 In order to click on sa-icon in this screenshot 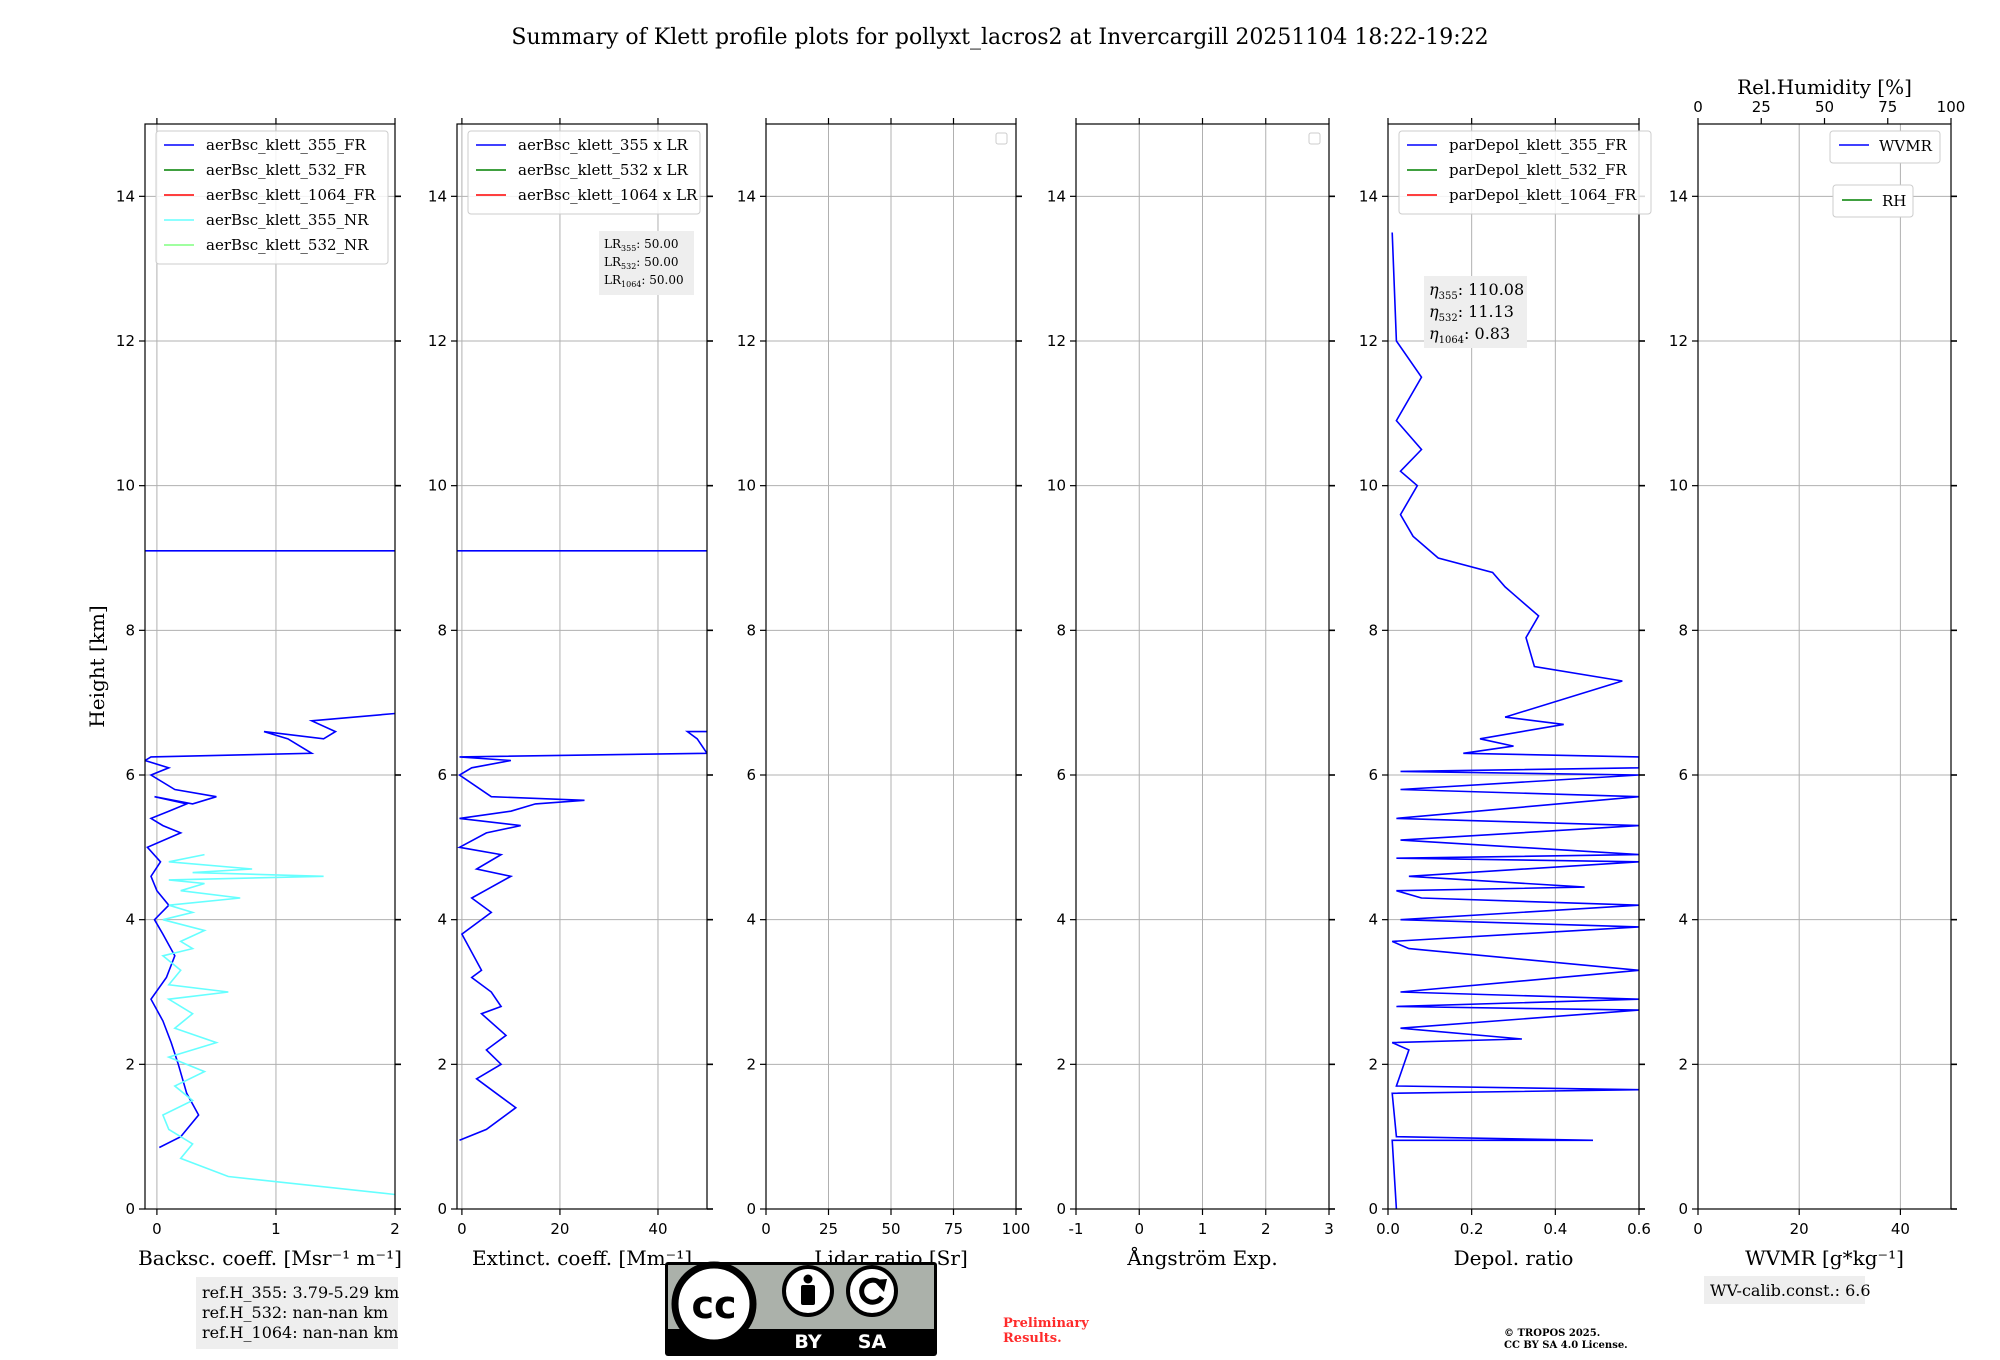, I will do `click(872, 1291)`.